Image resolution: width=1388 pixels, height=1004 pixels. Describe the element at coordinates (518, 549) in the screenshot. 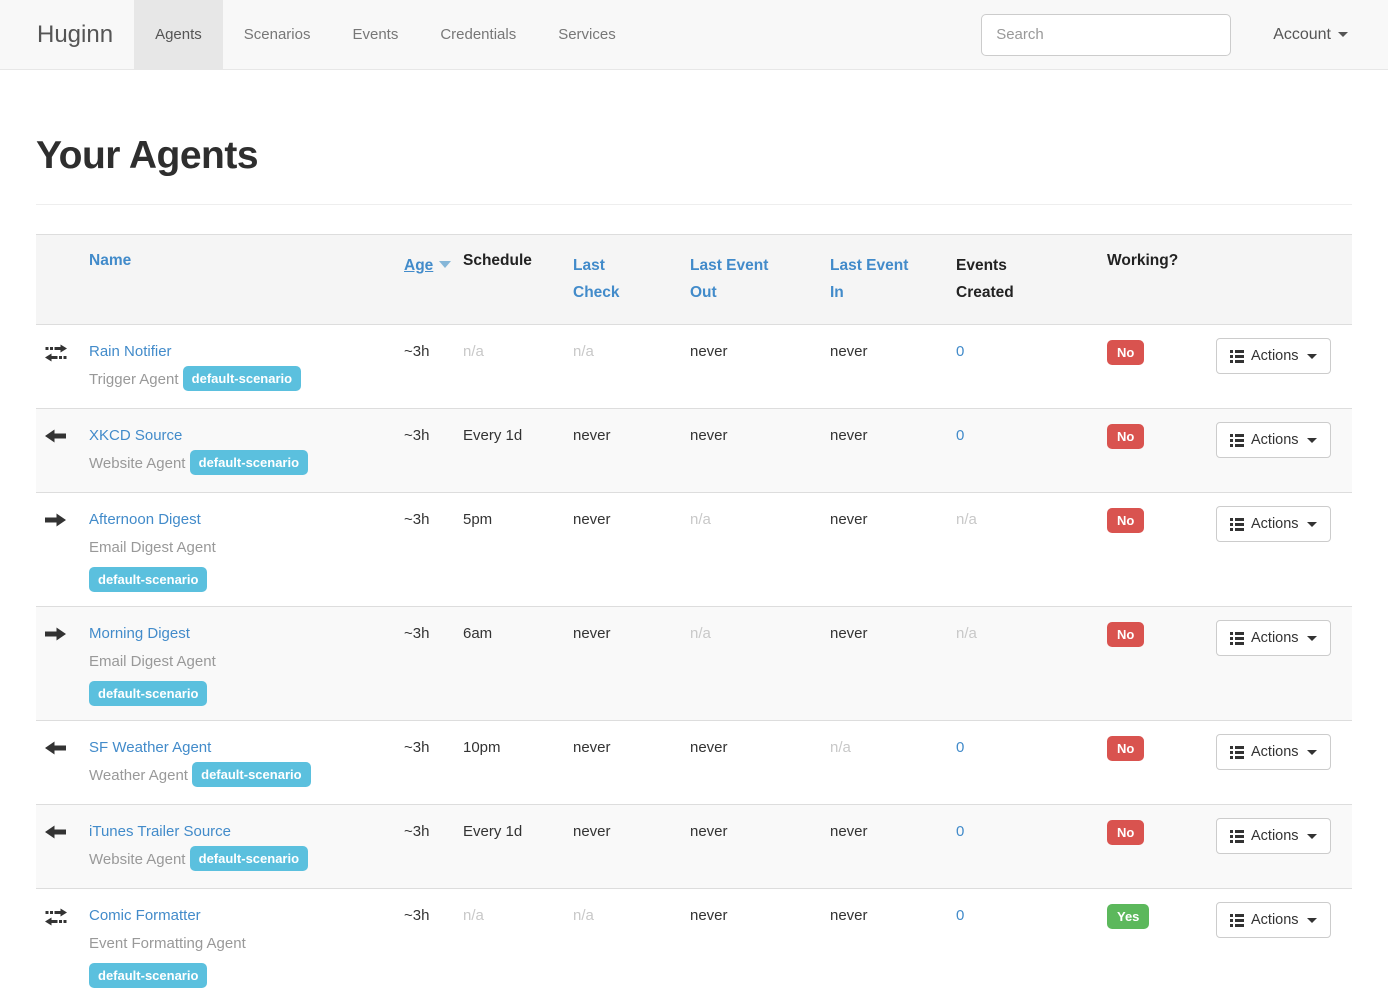

I see `schedule-cell: 5pm` at that location.